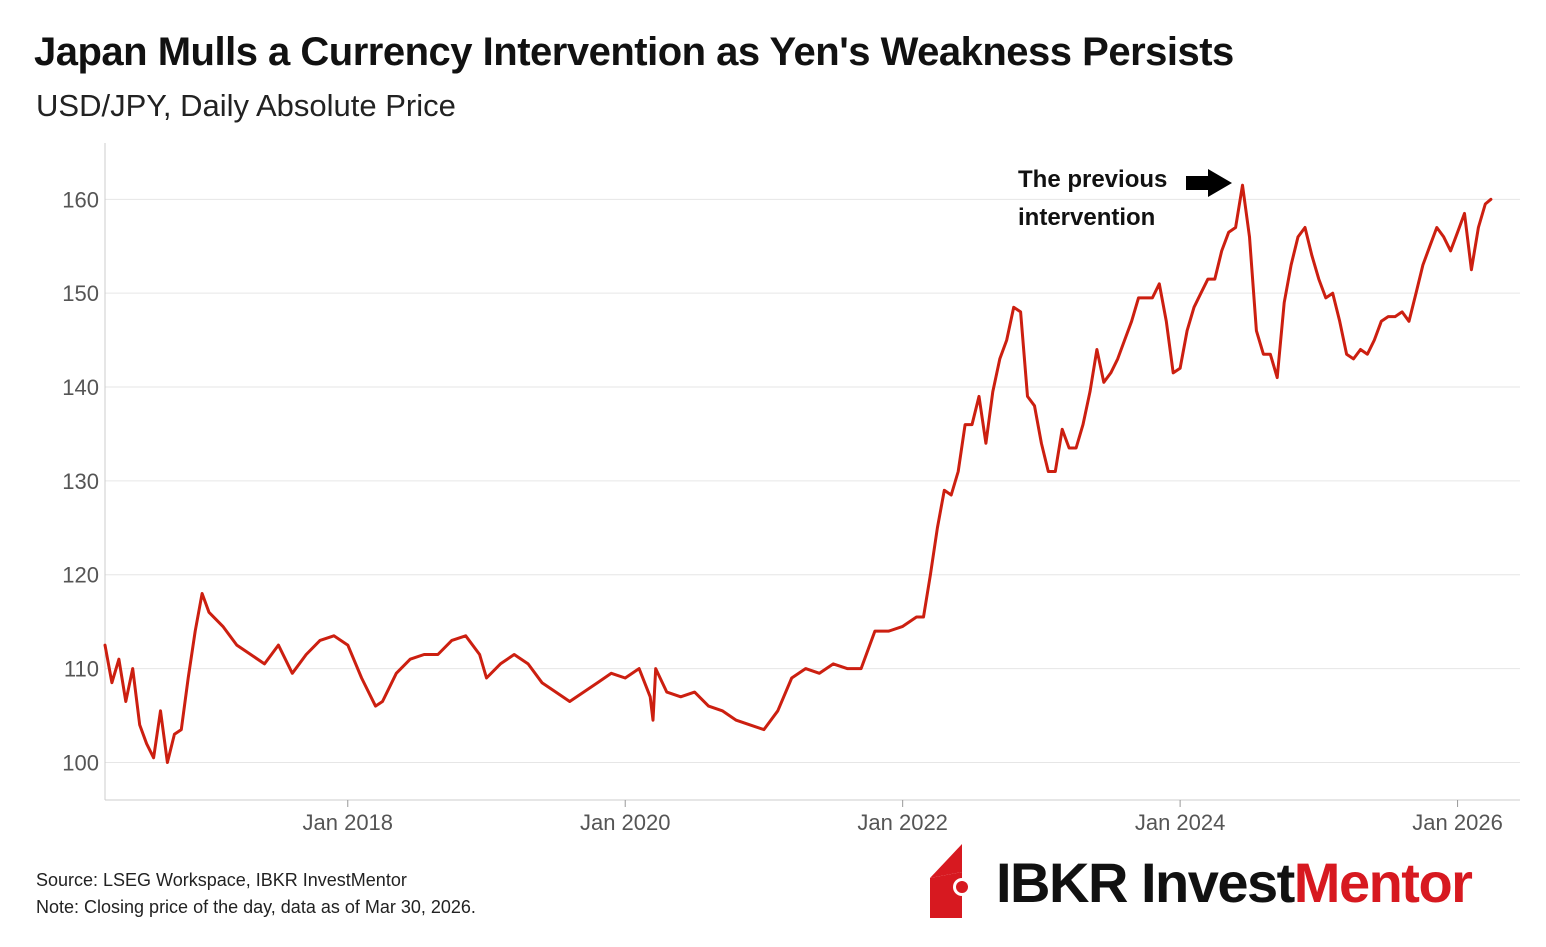 The height and width of the screenshot is (947, 1546). I want to click on y-tick-label: 150, so click(80, 293).